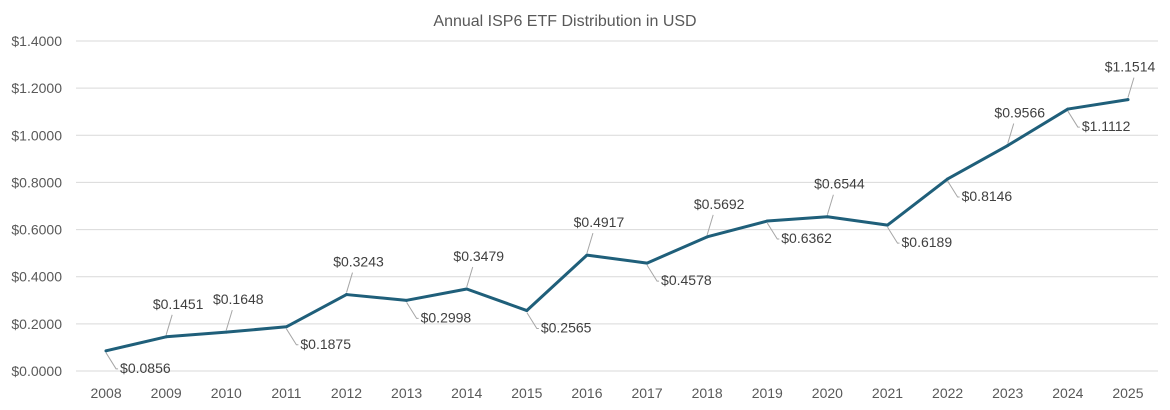  Describe the element at coordinates (646, 393) in the screenshot. I see `x-tick-label: 2017` at that location.